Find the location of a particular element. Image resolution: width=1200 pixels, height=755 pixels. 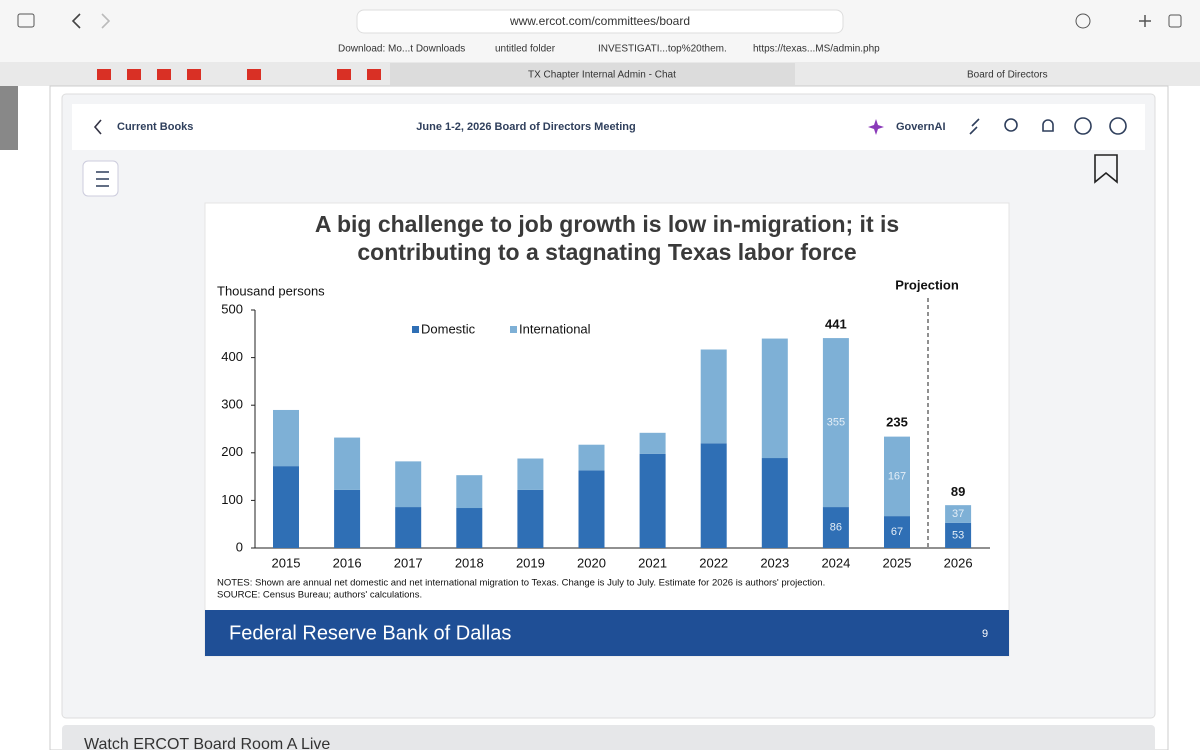

sidebar-button is located at coordinates (26, 20).